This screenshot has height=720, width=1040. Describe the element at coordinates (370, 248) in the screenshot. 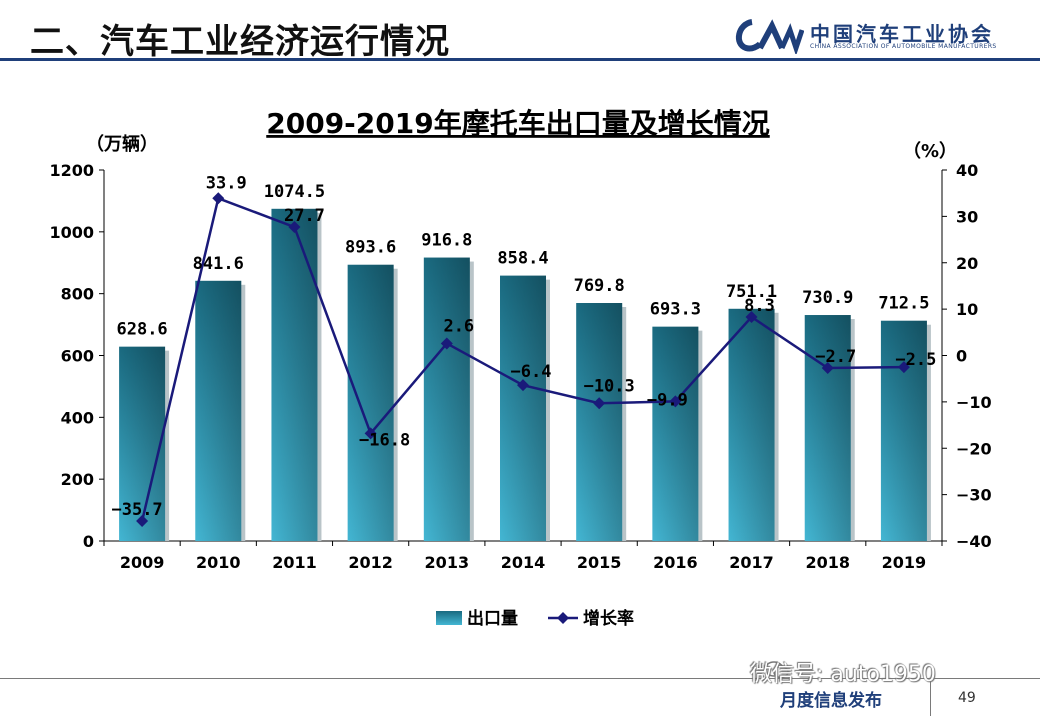

I see `bar-value-label: 893.6` at that location.